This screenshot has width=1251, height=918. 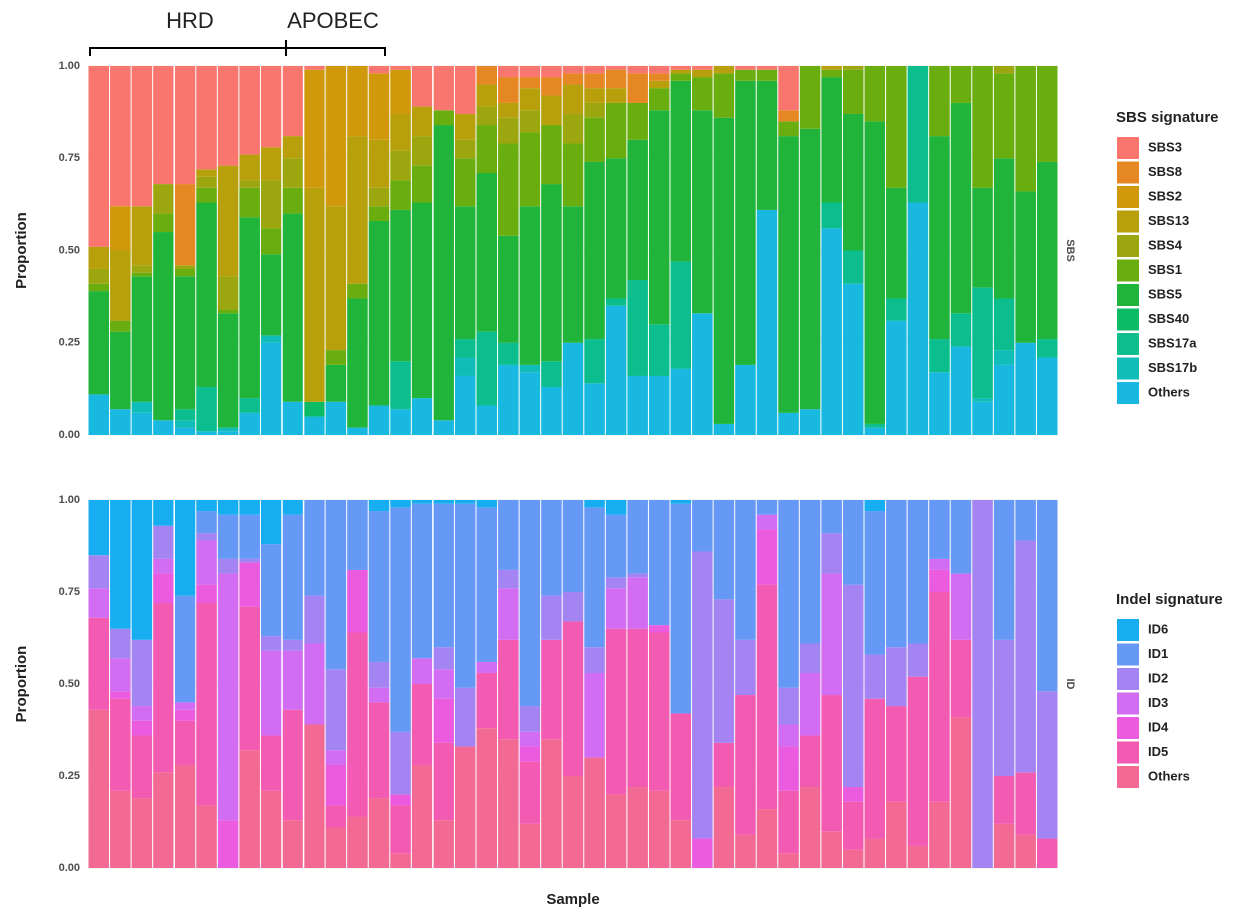 What do you see at coordinates (21, 684) in the screenshot?
I see `y-axis-title: Proportion` at bounding box center [21, 684].